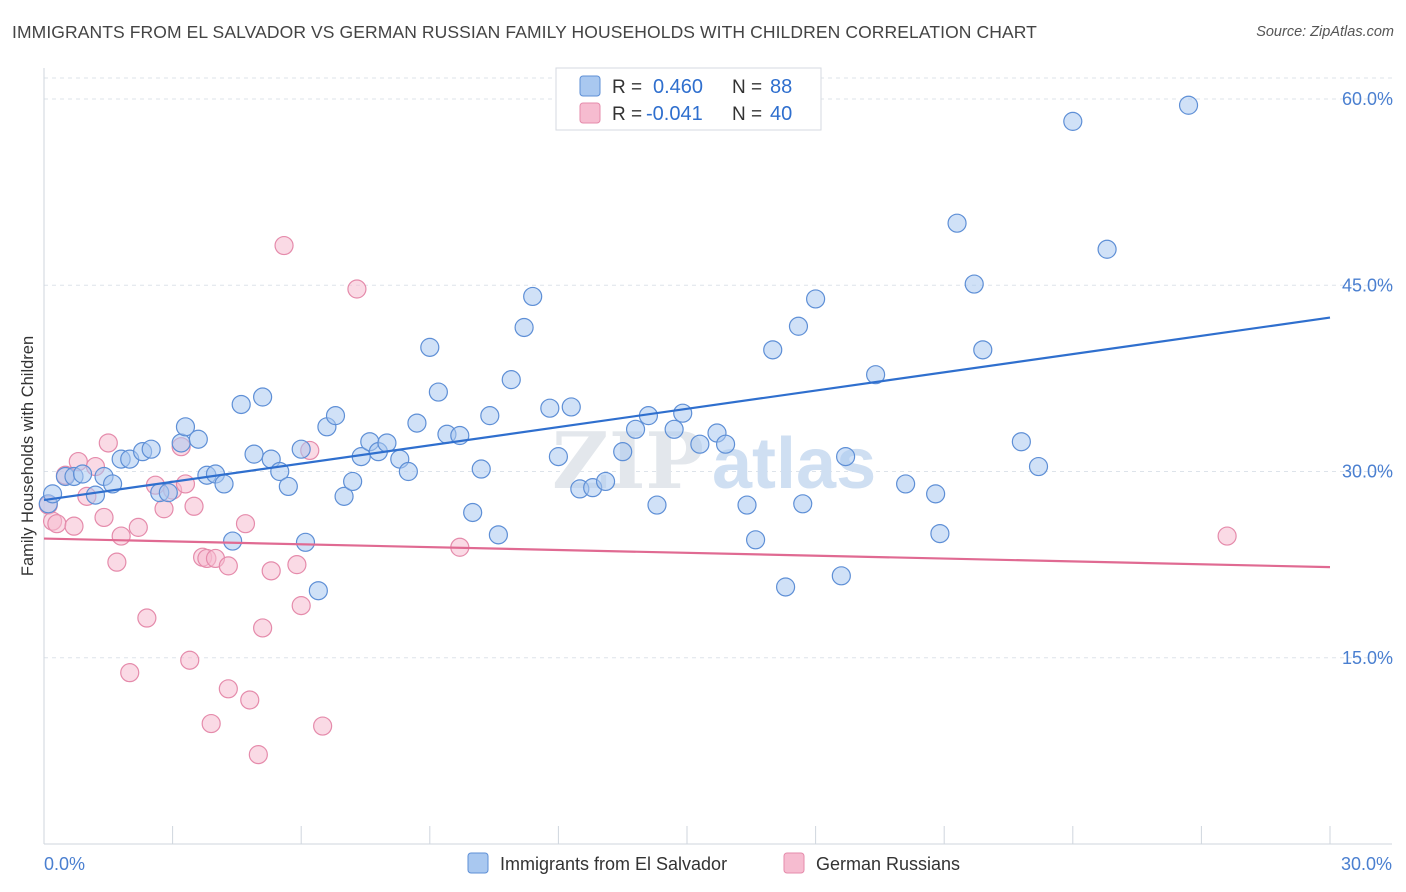  What do you see at coordinates (781, 87) in the screenshot?
I see `legend-n-value-blue: 88` at bounding box center [781, 87].